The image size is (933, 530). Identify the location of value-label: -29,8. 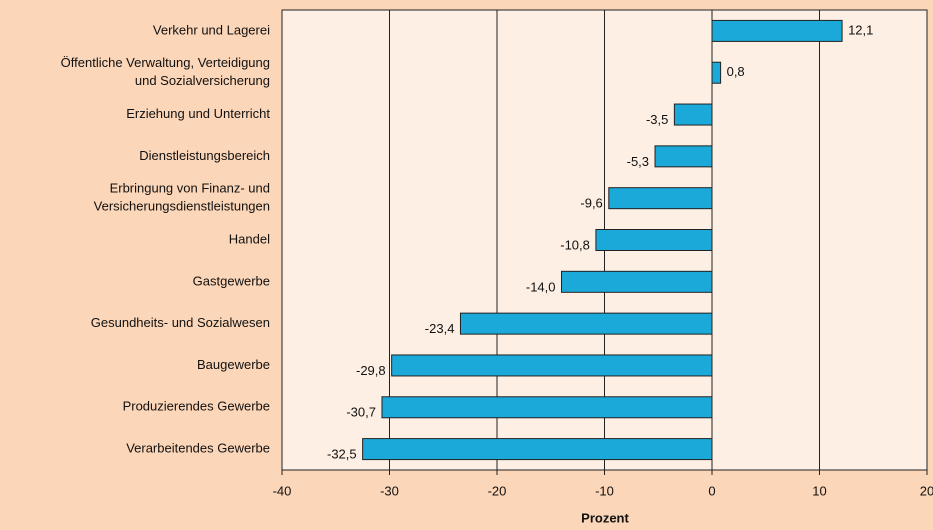
(371, 370).